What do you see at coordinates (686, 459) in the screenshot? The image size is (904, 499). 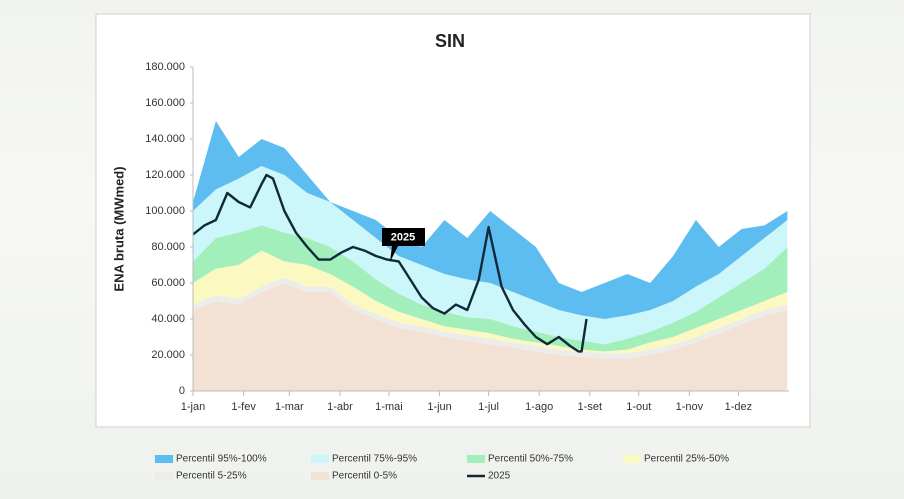 I see `legend-label: Percentil 25%-50%` at bounding box center [686, 459].